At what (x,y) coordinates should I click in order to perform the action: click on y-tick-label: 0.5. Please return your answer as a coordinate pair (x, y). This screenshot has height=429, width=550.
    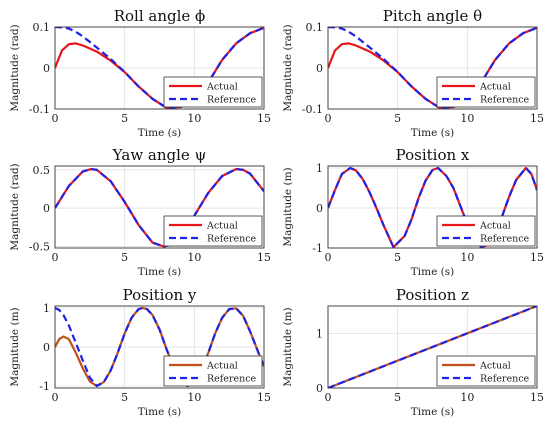
    Looking at the image, I should click on (42, 170).